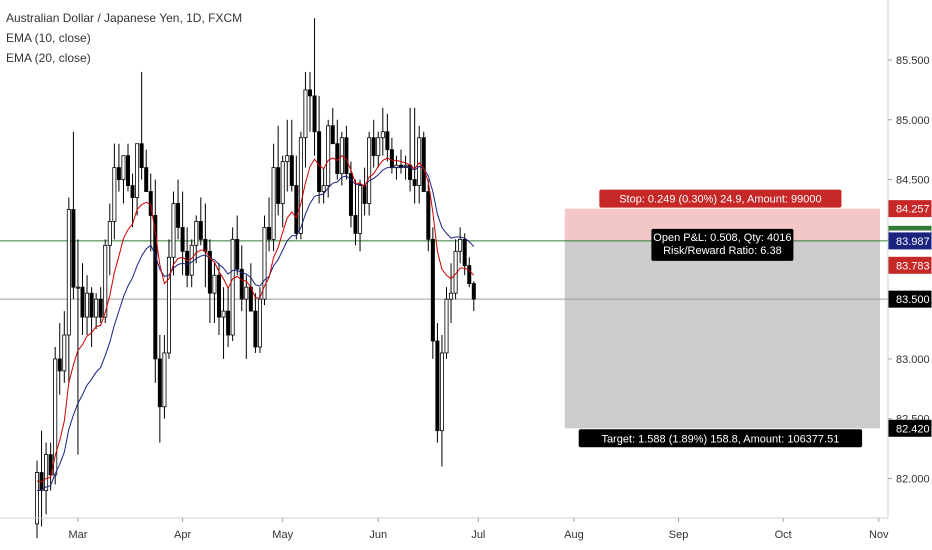  What do you see at coordinates (879, 535) in the screenshot?
I see `month-label: Nov` at bounding box center [879, 535].